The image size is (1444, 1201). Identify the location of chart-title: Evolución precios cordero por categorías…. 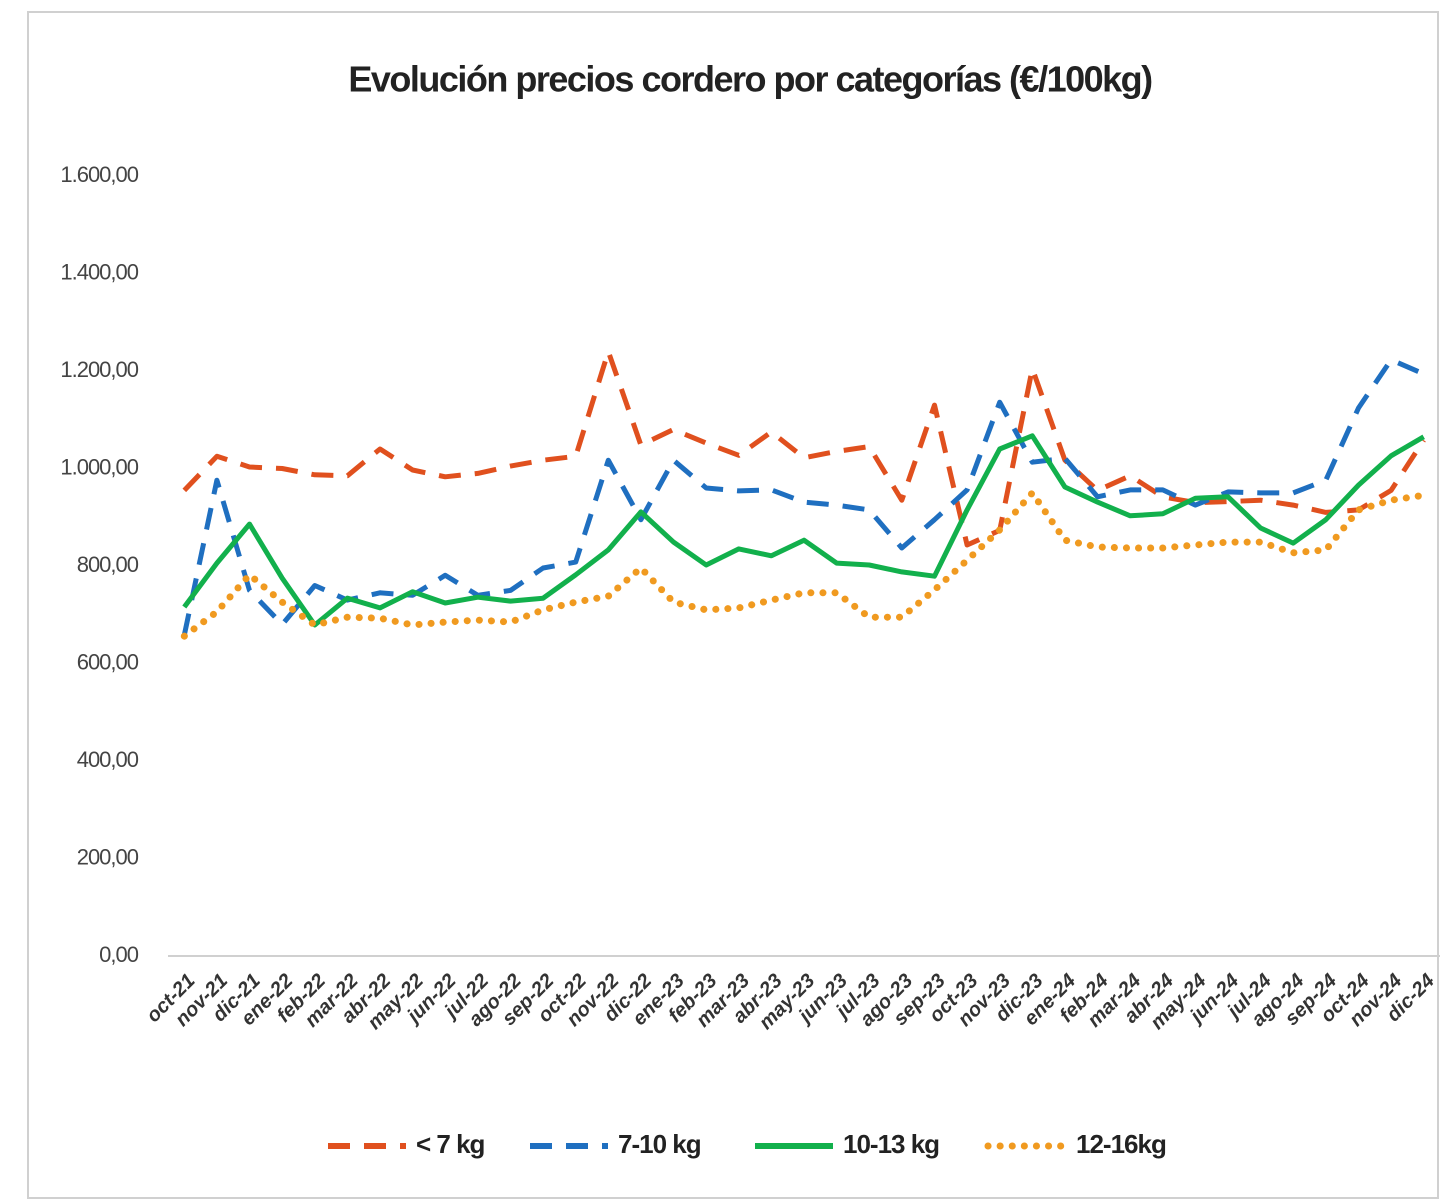
(750, 79).